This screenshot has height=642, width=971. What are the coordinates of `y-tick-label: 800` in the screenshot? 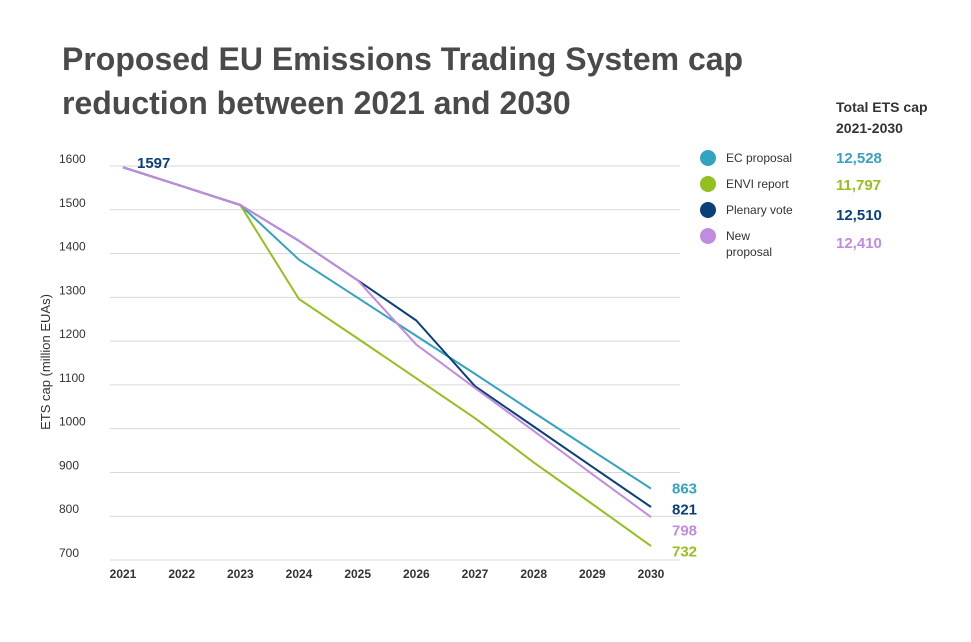 It's located at (69, 509).